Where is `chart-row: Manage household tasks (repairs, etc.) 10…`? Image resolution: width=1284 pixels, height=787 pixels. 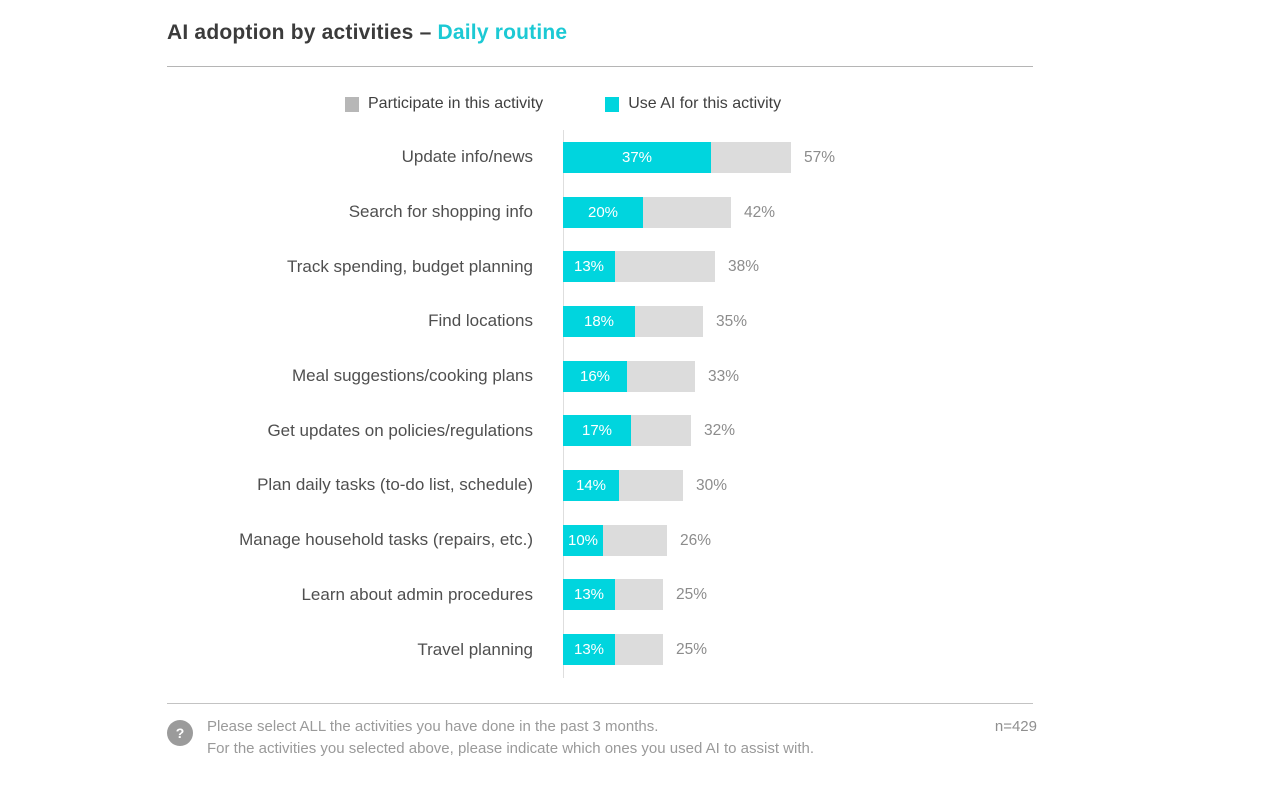 chart-row: Manage household tasks (repairs, etc.) 10… is located at coordinates (600, 540).